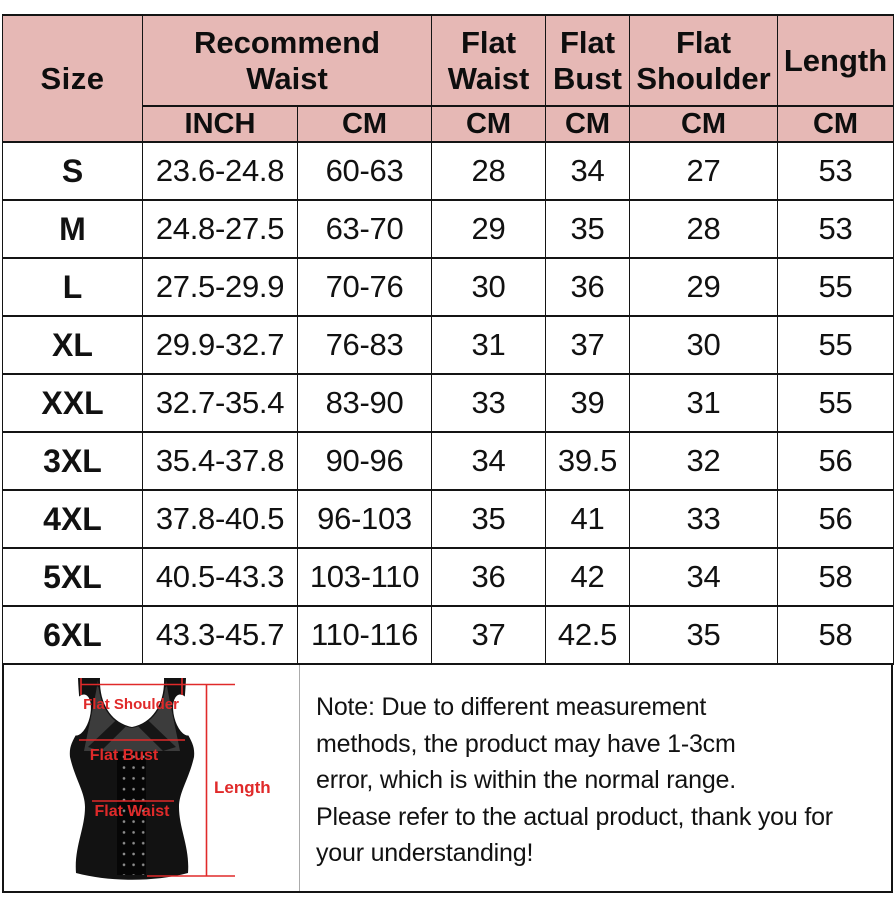 This screenshot has width=895, height=909. Describe the element at coordinates (488, 345) in the screenshot. I see `cell-flat_waist: 31` at that location.